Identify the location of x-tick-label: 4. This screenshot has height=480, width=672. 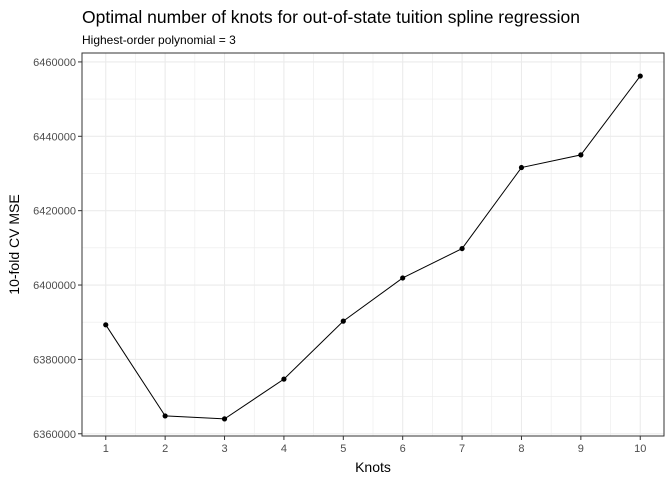
(284, 449).